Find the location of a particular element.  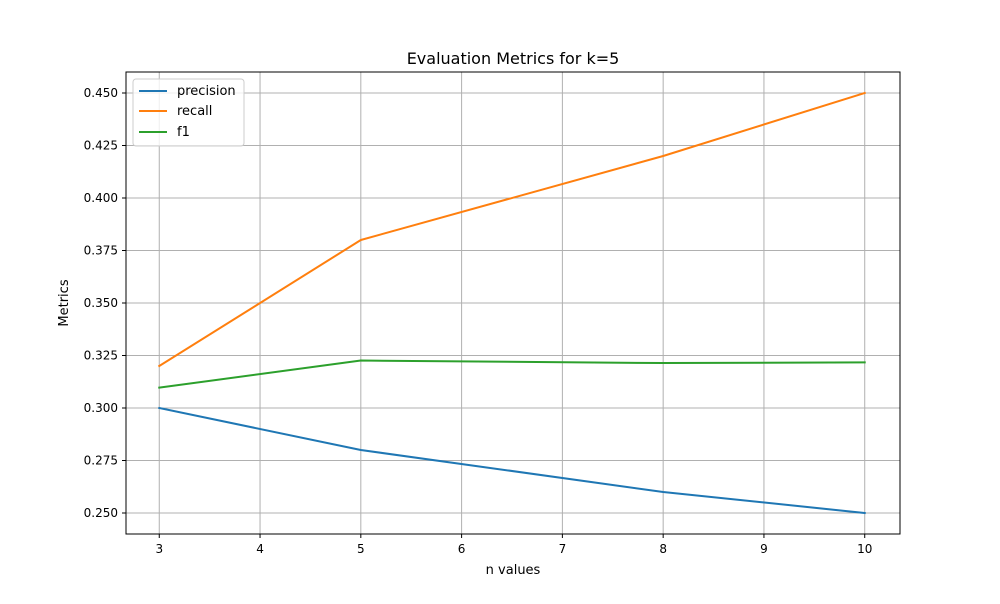

x-tick-label: 6 is located at coordinates (462, 549).